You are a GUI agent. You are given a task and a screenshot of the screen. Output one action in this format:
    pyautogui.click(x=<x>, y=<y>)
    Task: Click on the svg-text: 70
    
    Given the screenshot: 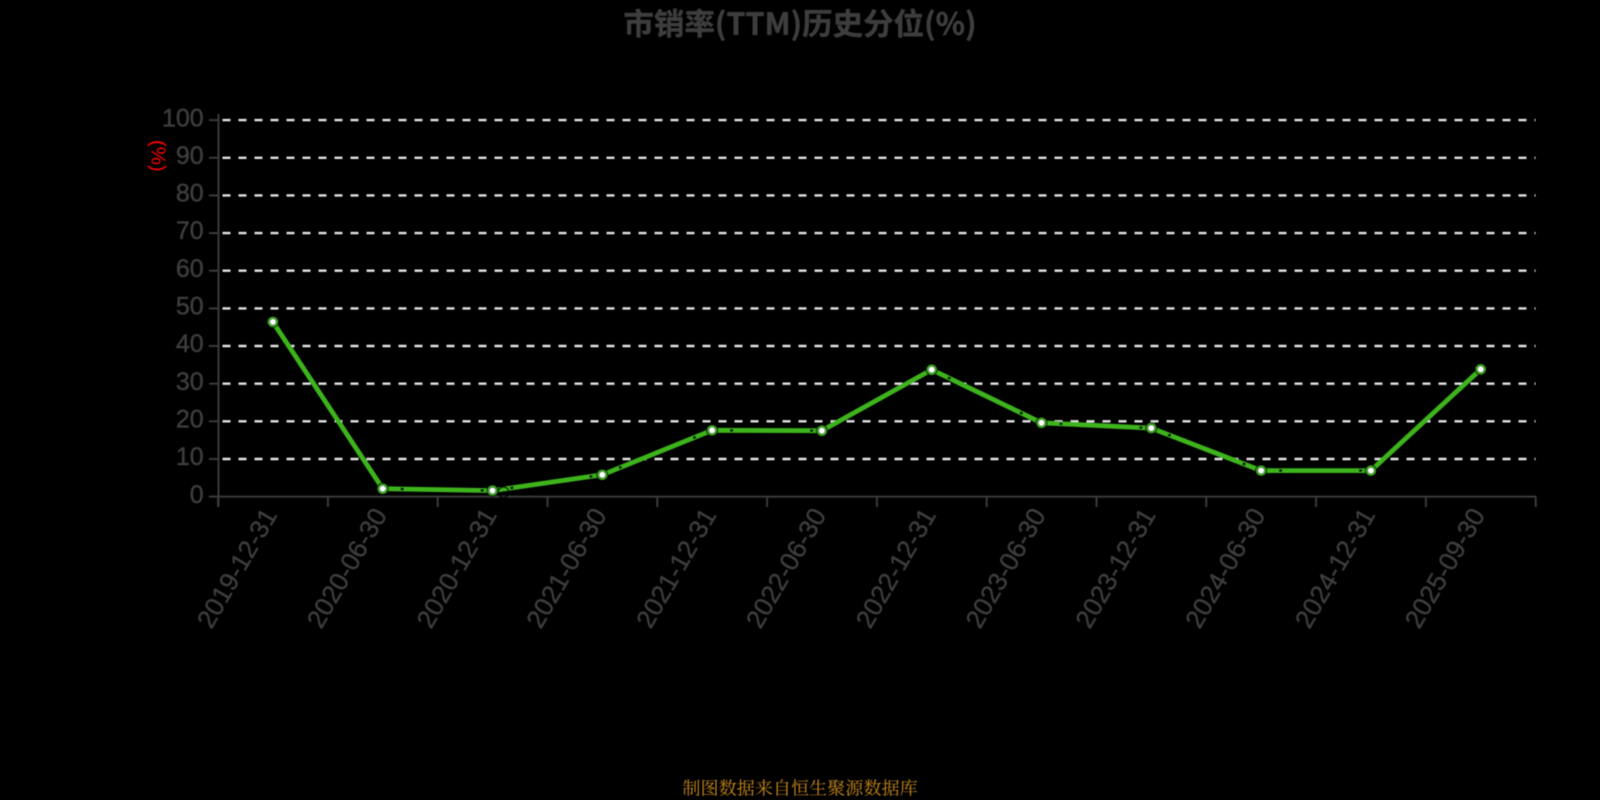 What is the action you would take?
    pyautogui.click(x=190, y=231)
    